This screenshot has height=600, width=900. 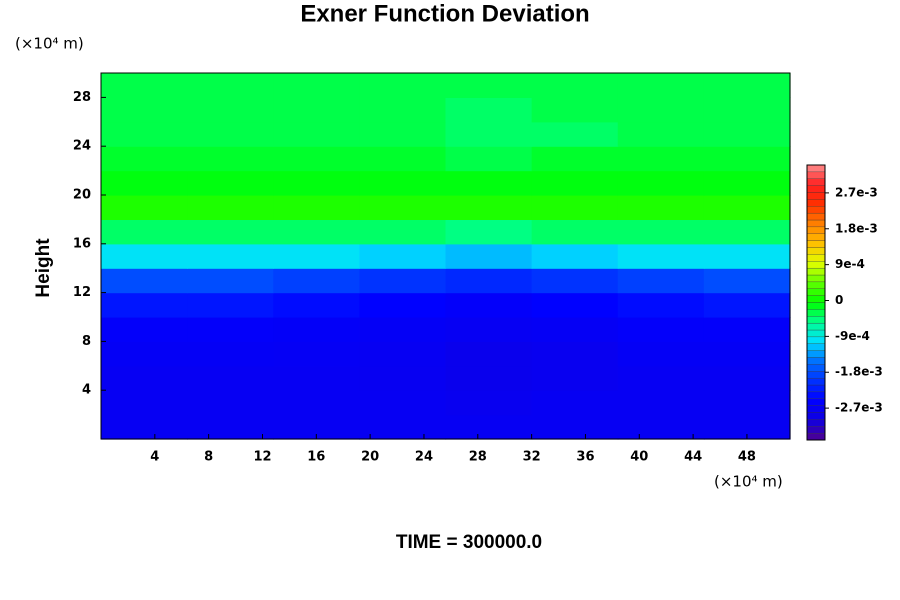 What do you see at coordinates (839, 300) in the screenshot?
I see `colorbar-tick-label: 0` at bounding box center [839, 300].